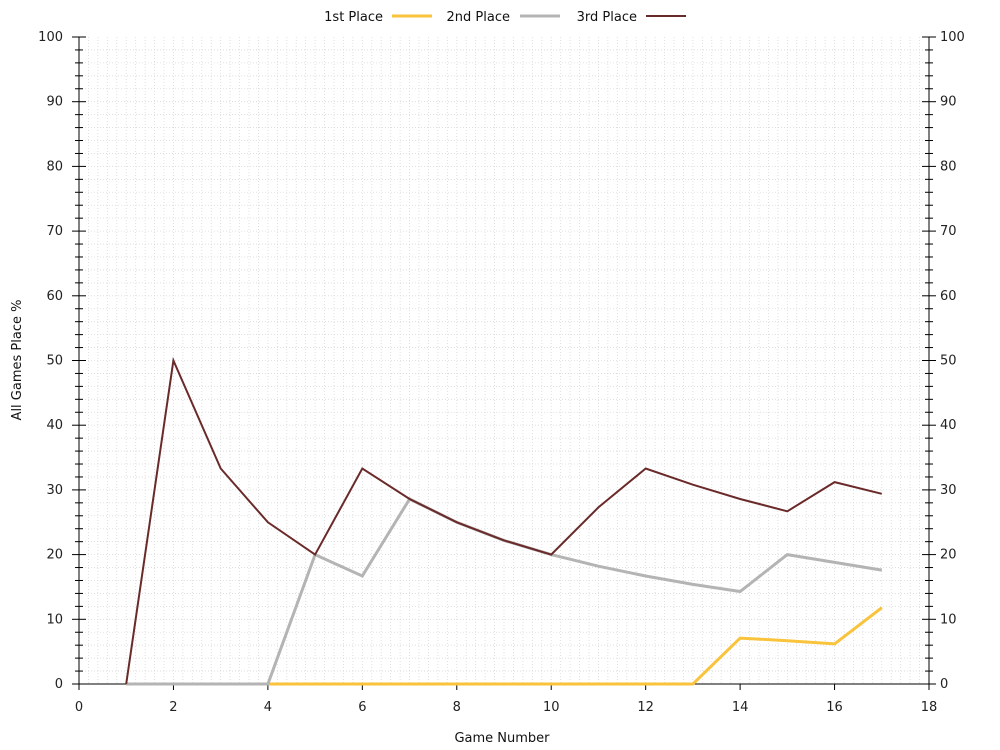 This screenshot has height=750, width=1000. Describe the element at coordinates (948, 102) in the screenshot. I see `y-tick-label-right: 90` at that location.